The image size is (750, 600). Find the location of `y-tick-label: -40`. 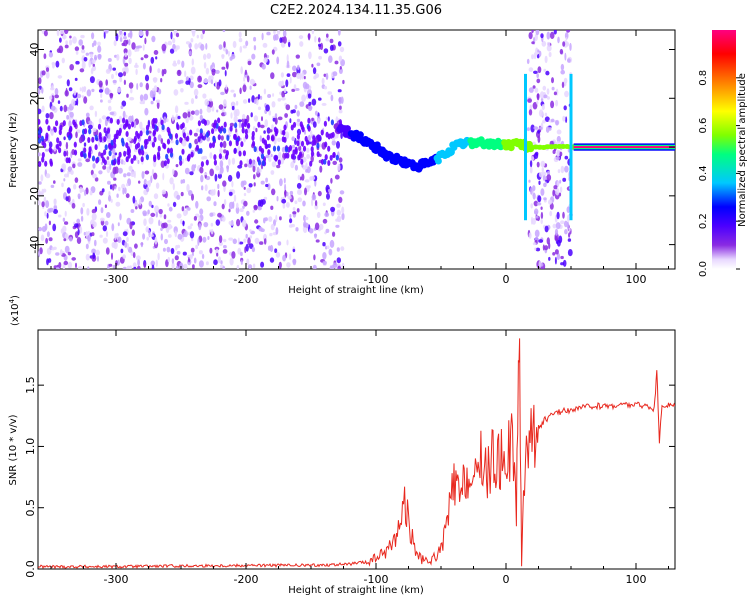

y-tick-label: -40 is located at coordinates (34, 245).